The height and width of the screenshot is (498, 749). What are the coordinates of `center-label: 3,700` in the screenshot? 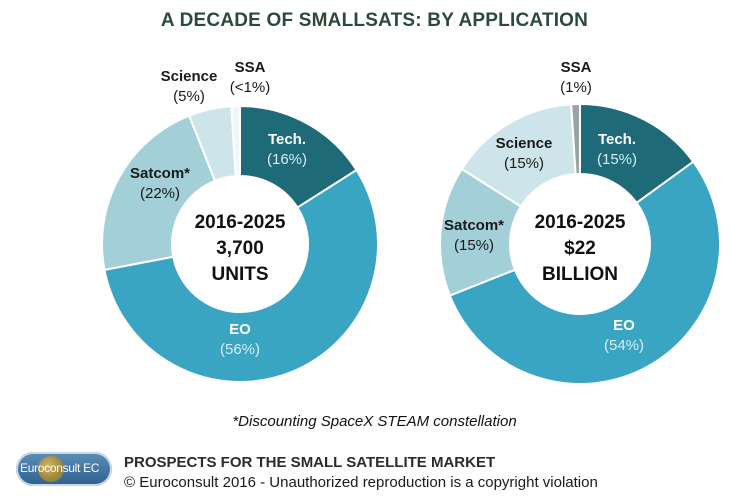 It's located at (240, 248).